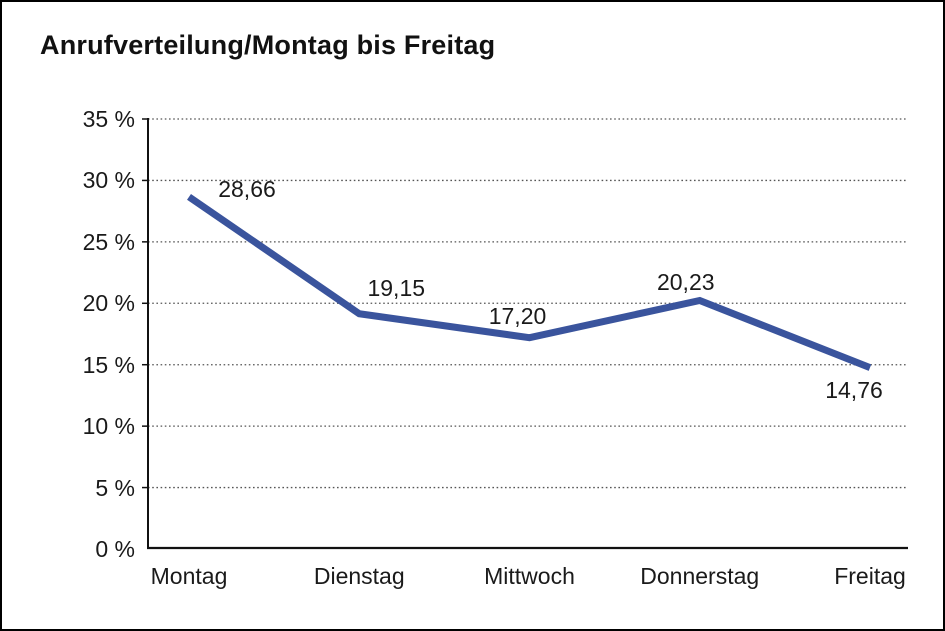 This screenshot has height=631, width=945. I want to click on y-tick-label: 20 %, so click(108, 303).